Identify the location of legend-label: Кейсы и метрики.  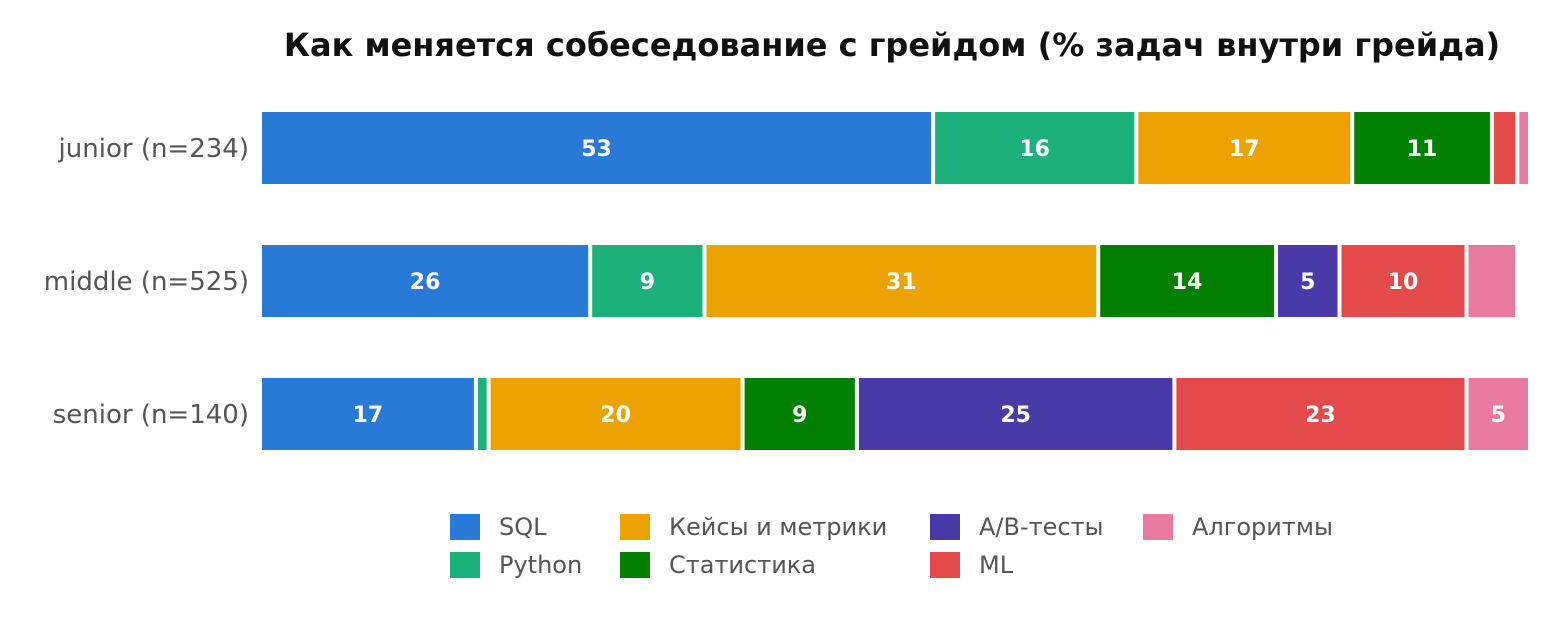
(778, 527).